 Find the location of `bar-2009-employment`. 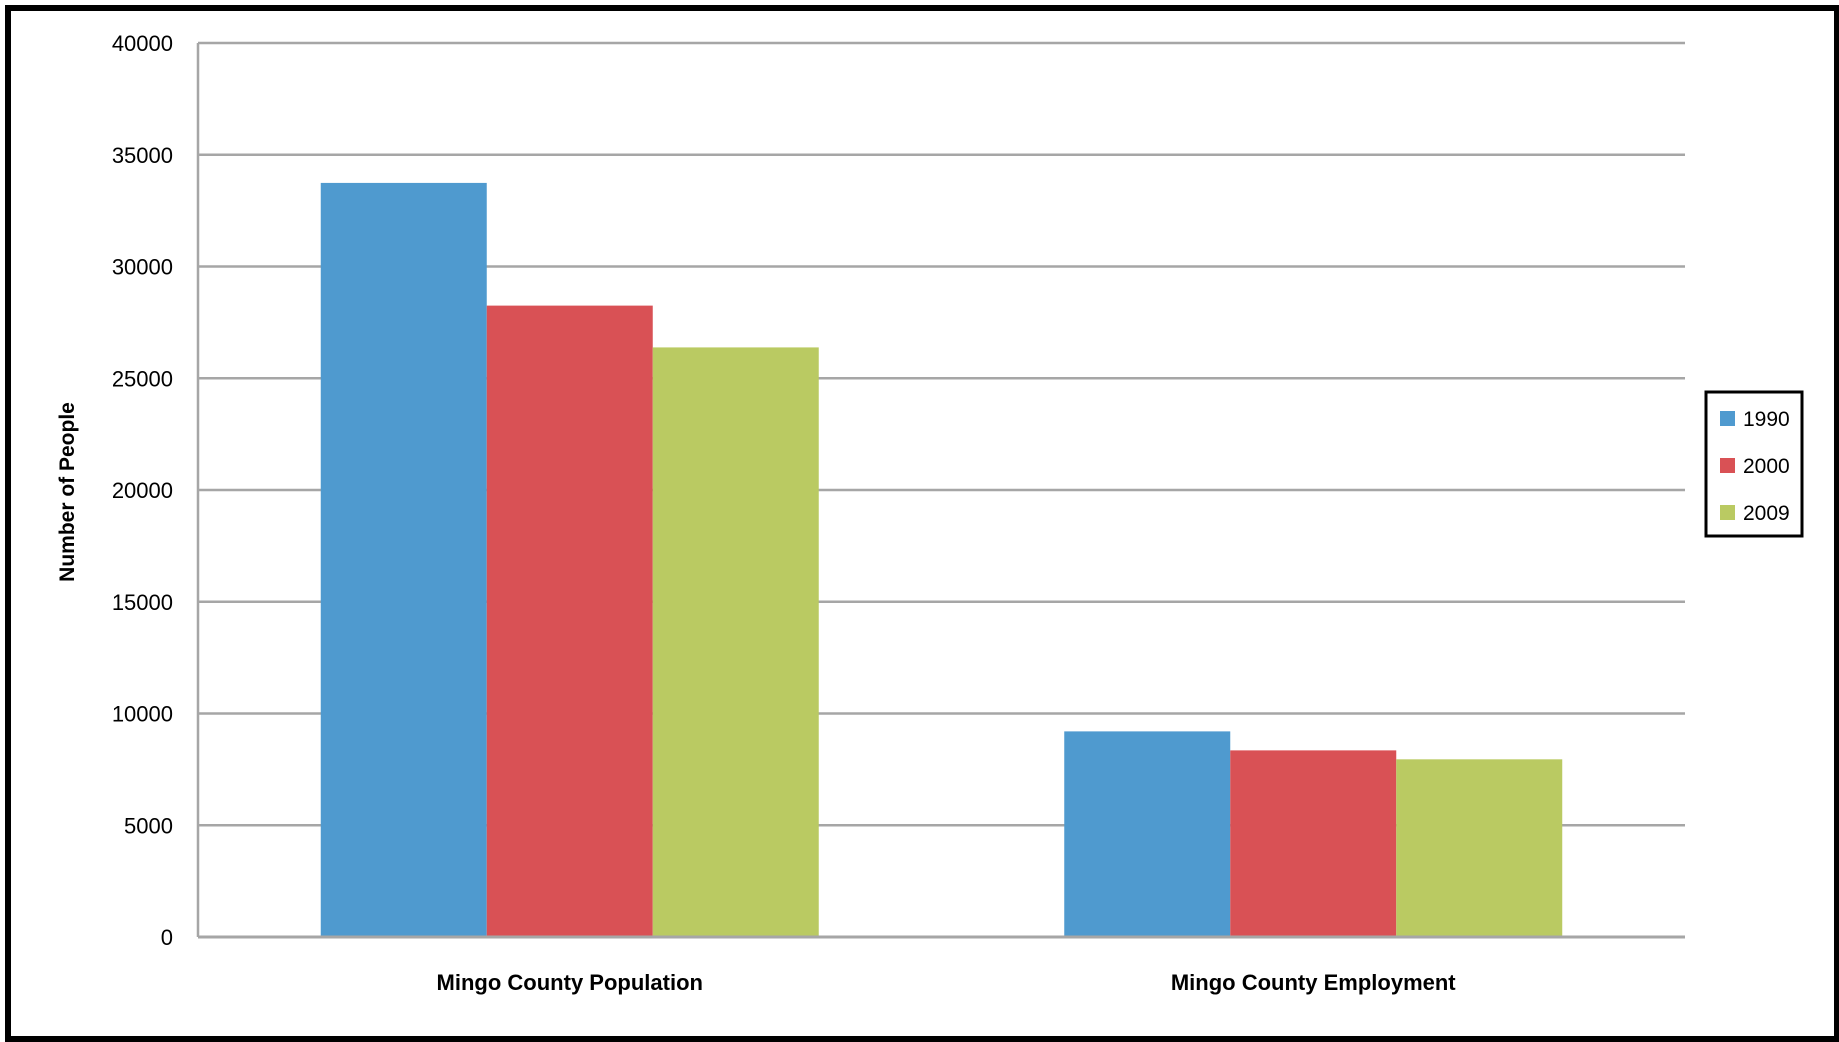

bar-2009-employment is located at coordinates (1479, 848).